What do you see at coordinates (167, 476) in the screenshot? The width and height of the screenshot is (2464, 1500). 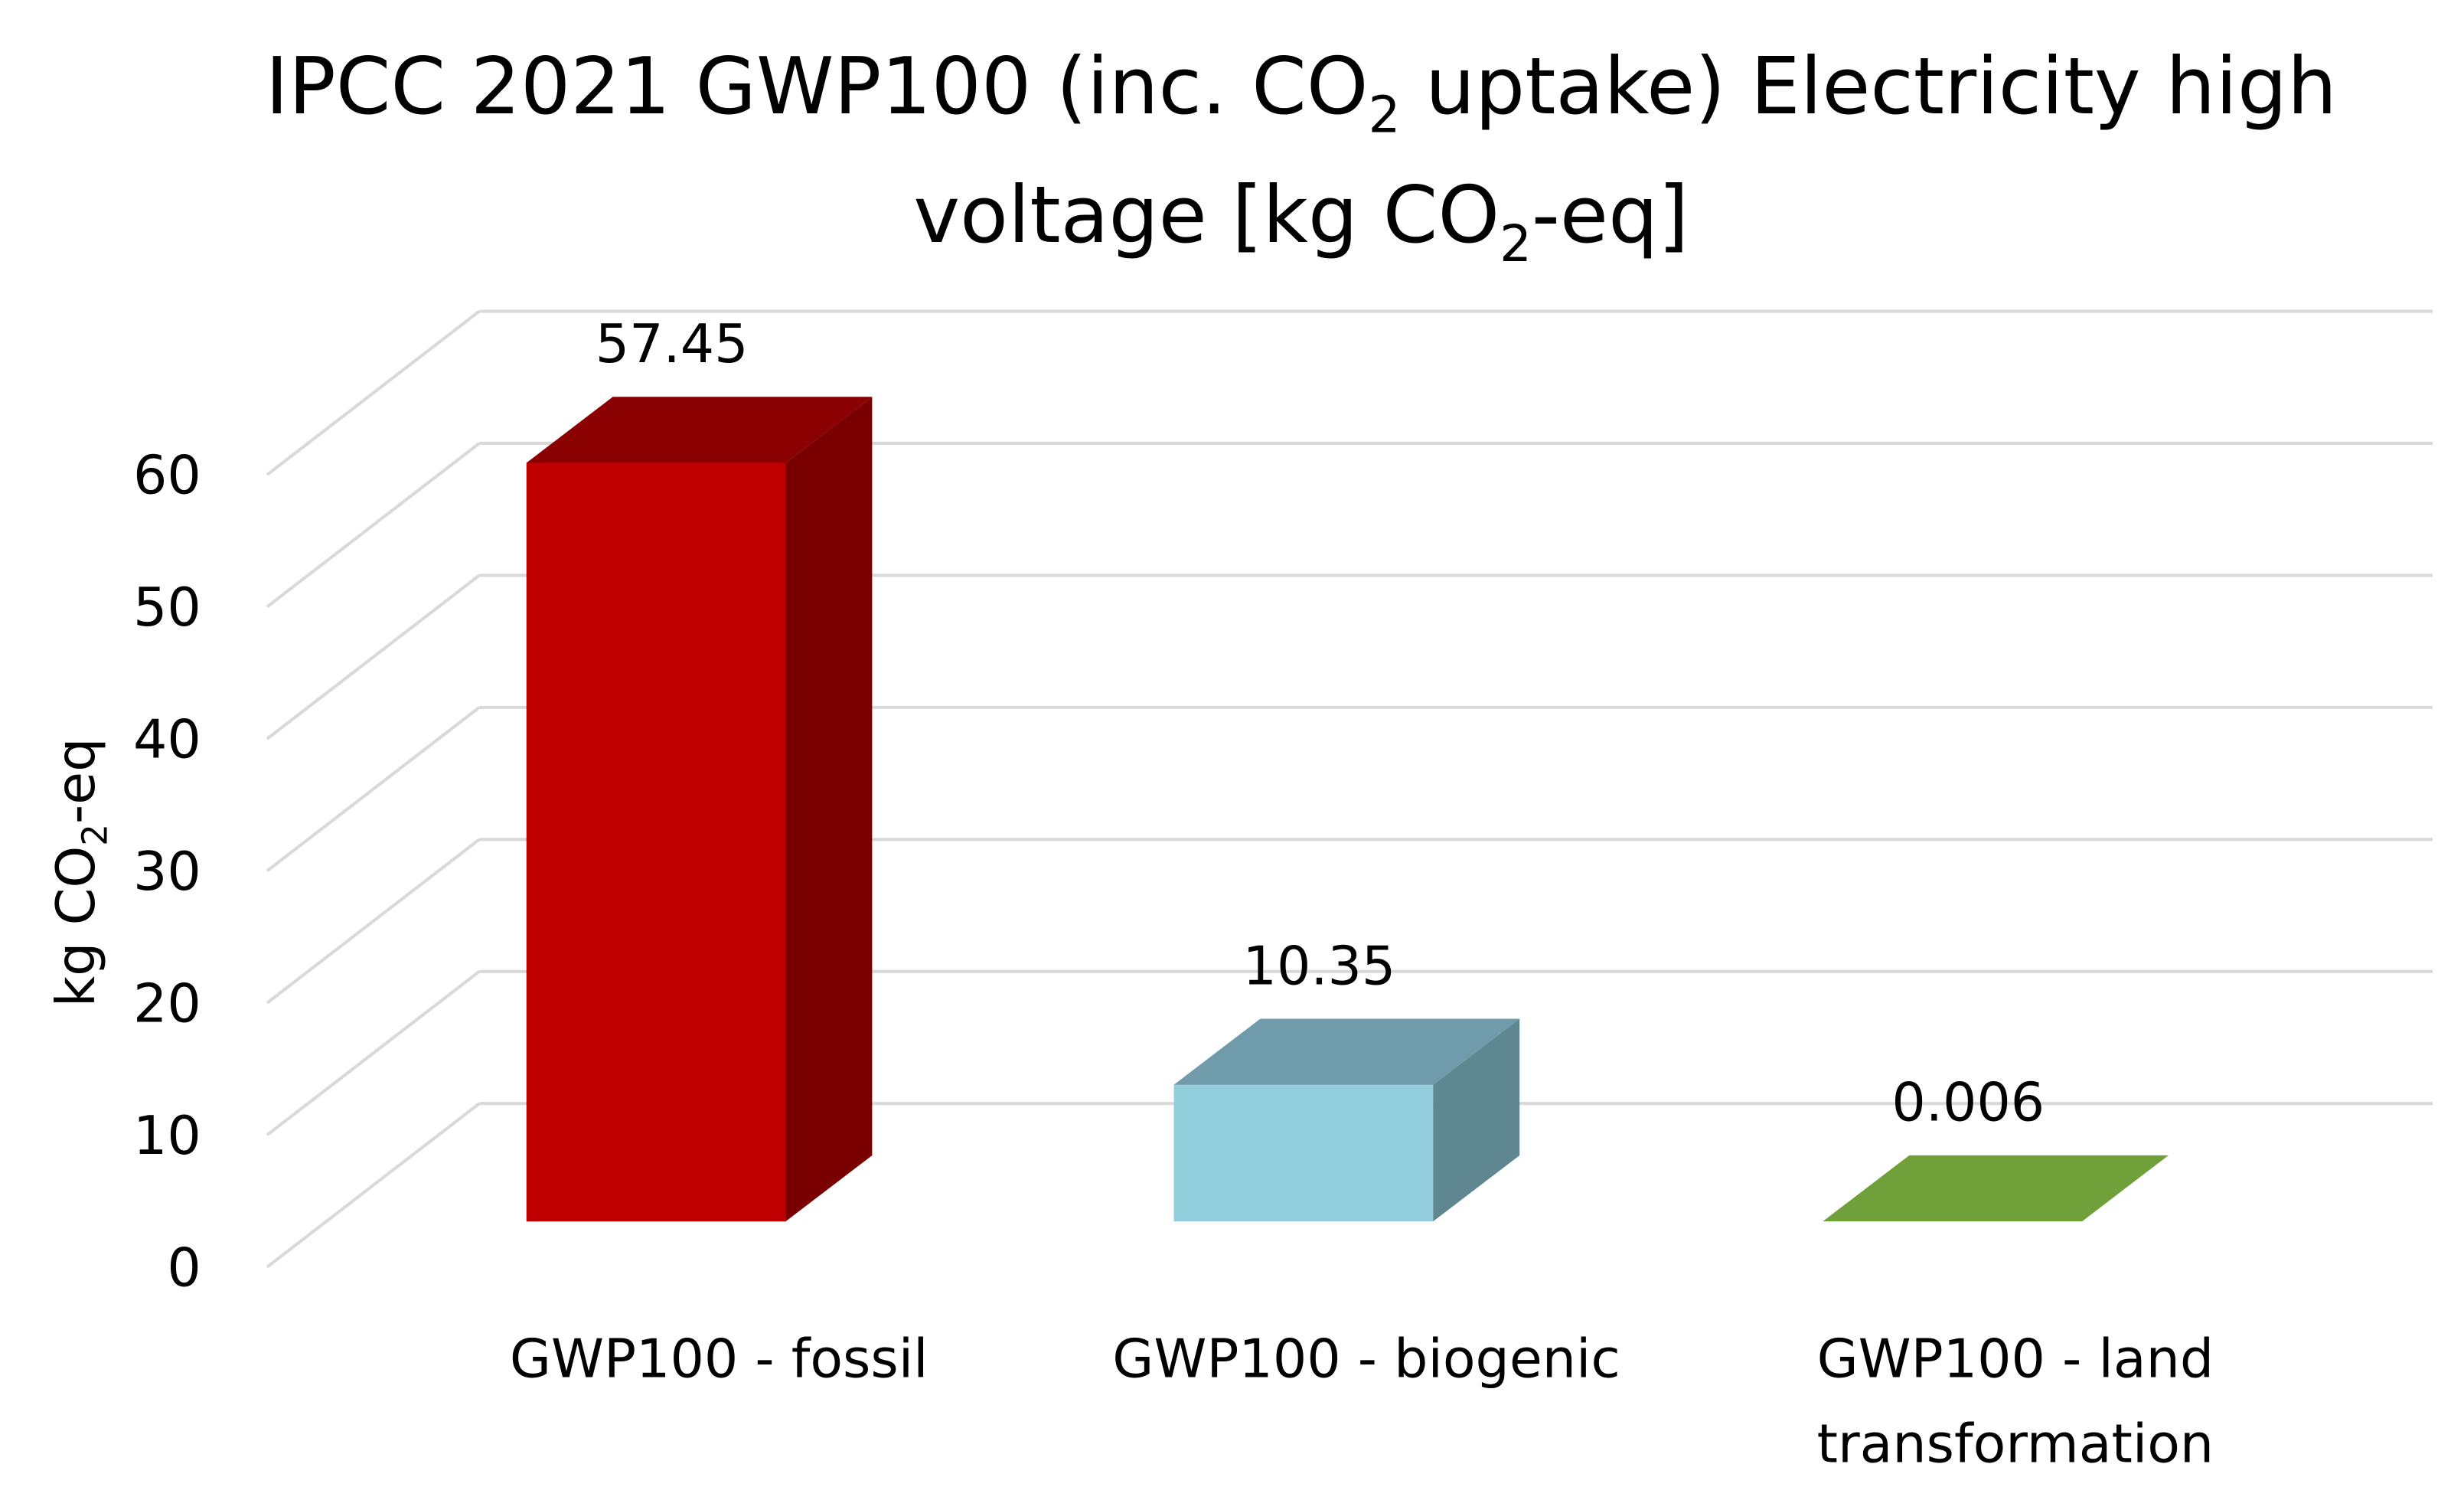 I see `y-tick-label: 60` at bounding box center [167, 476].